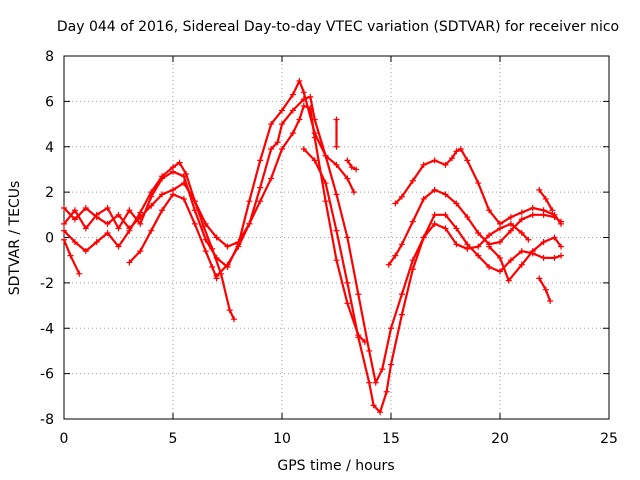 This screenshot has width=640, height=480. Describe the element at coordinates (47, 284) in the screenshot. I see `y-tick-label: -2` at that location.